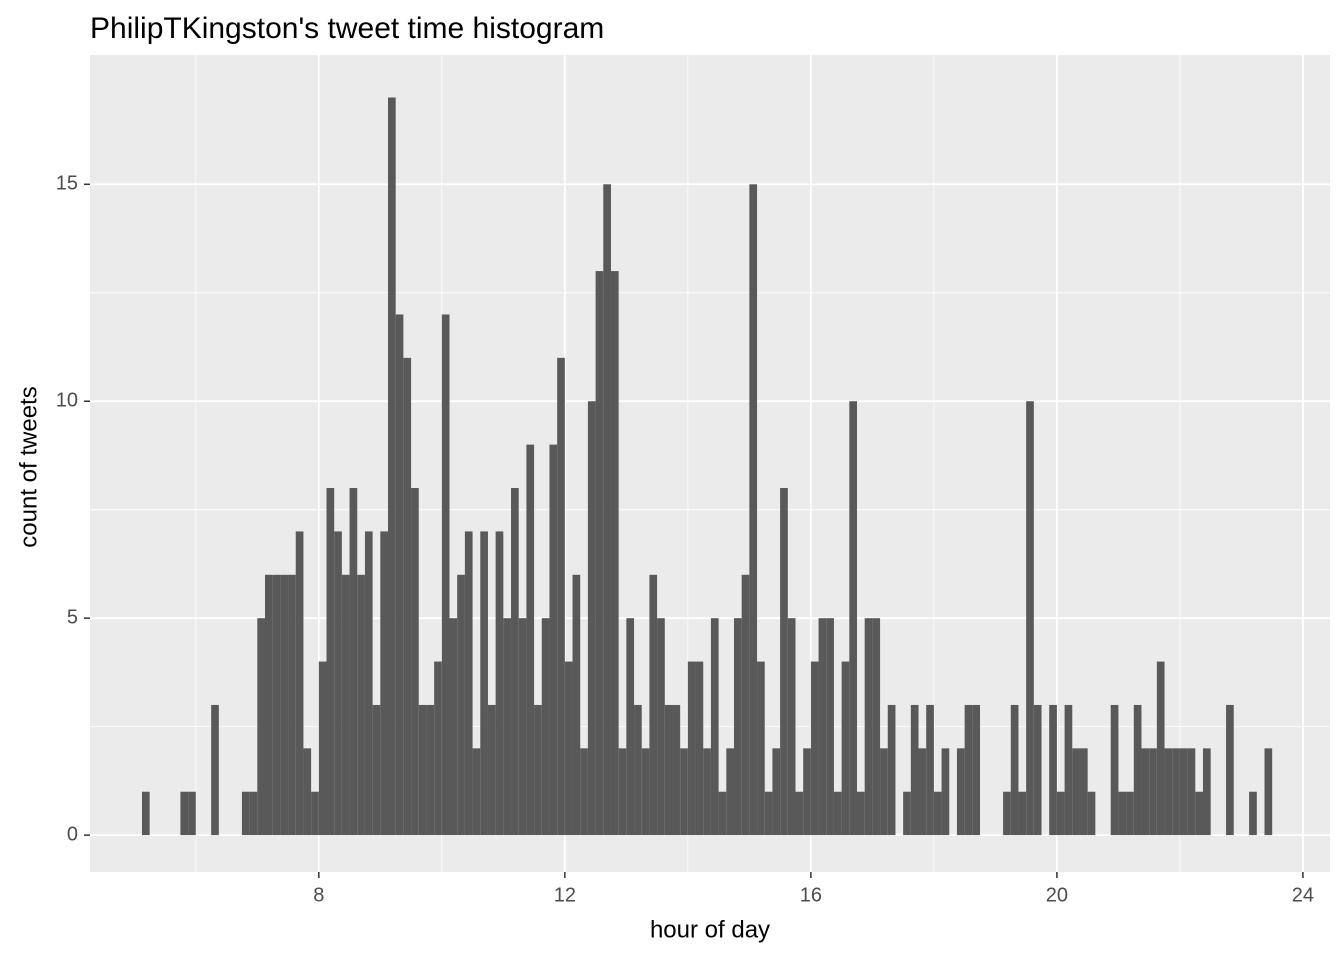 This screenshot has height=960, width=1344. I want to click on y-tick-label: 5, so click(72, 617).